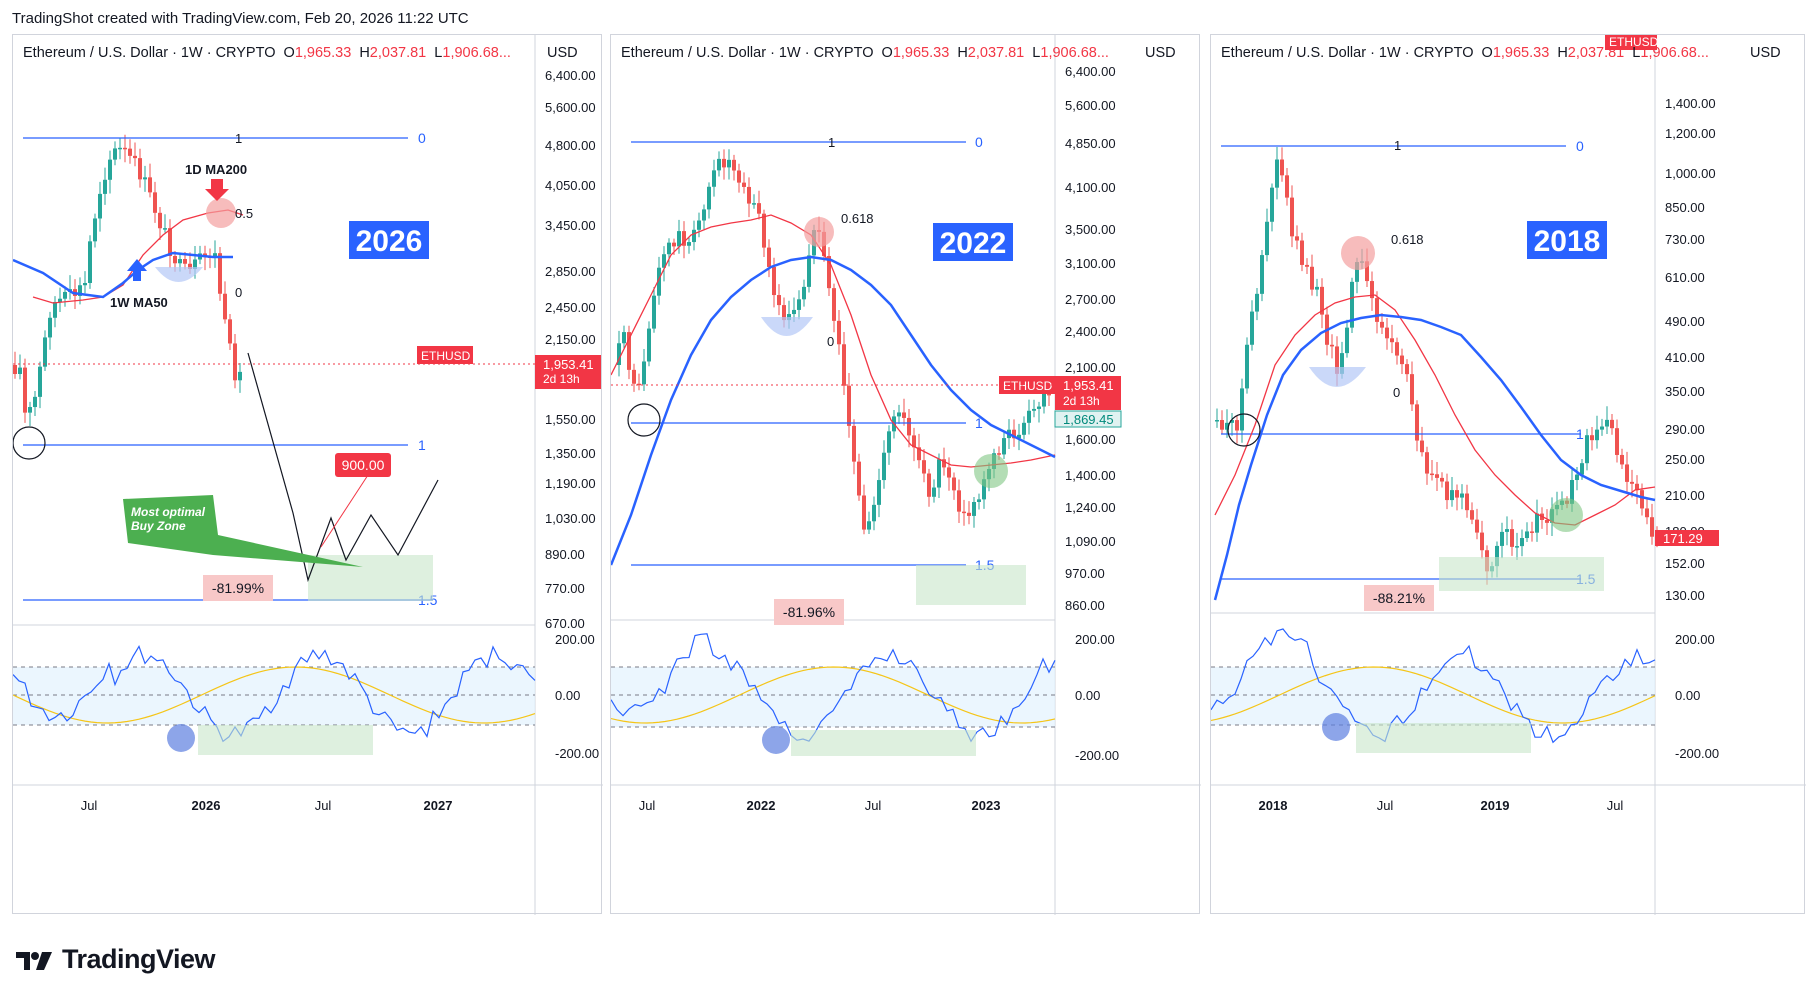 The image size is (1817, 993). What do you see at coordinates (979, 142) in the screenshot?
I see `fib-level-label: 0` at bounding box center [979, 142].